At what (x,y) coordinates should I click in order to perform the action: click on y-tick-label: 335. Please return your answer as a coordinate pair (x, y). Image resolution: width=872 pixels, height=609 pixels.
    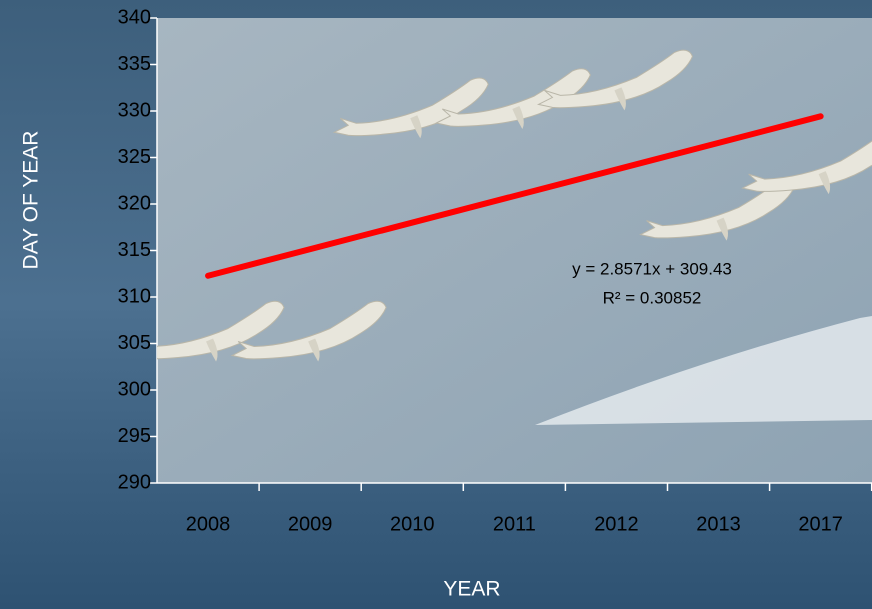
    Looking at the image, I should click on (134, 64).